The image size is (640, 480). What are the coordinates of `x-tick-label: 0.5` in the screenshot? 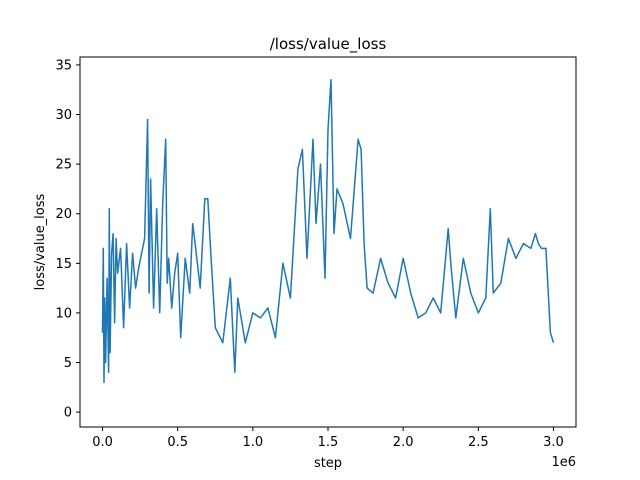 It's located at (177, 442).